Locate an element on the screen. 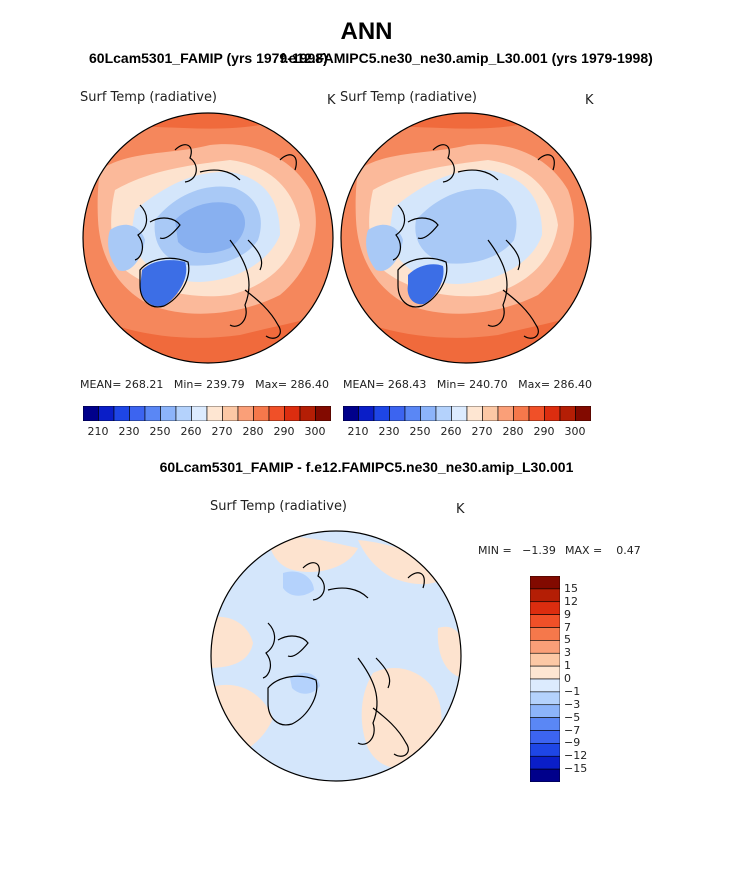  panel2-colorbar-ticks: 210 230 250 260 270 280 290 300 is located at coordinates (467, 432).